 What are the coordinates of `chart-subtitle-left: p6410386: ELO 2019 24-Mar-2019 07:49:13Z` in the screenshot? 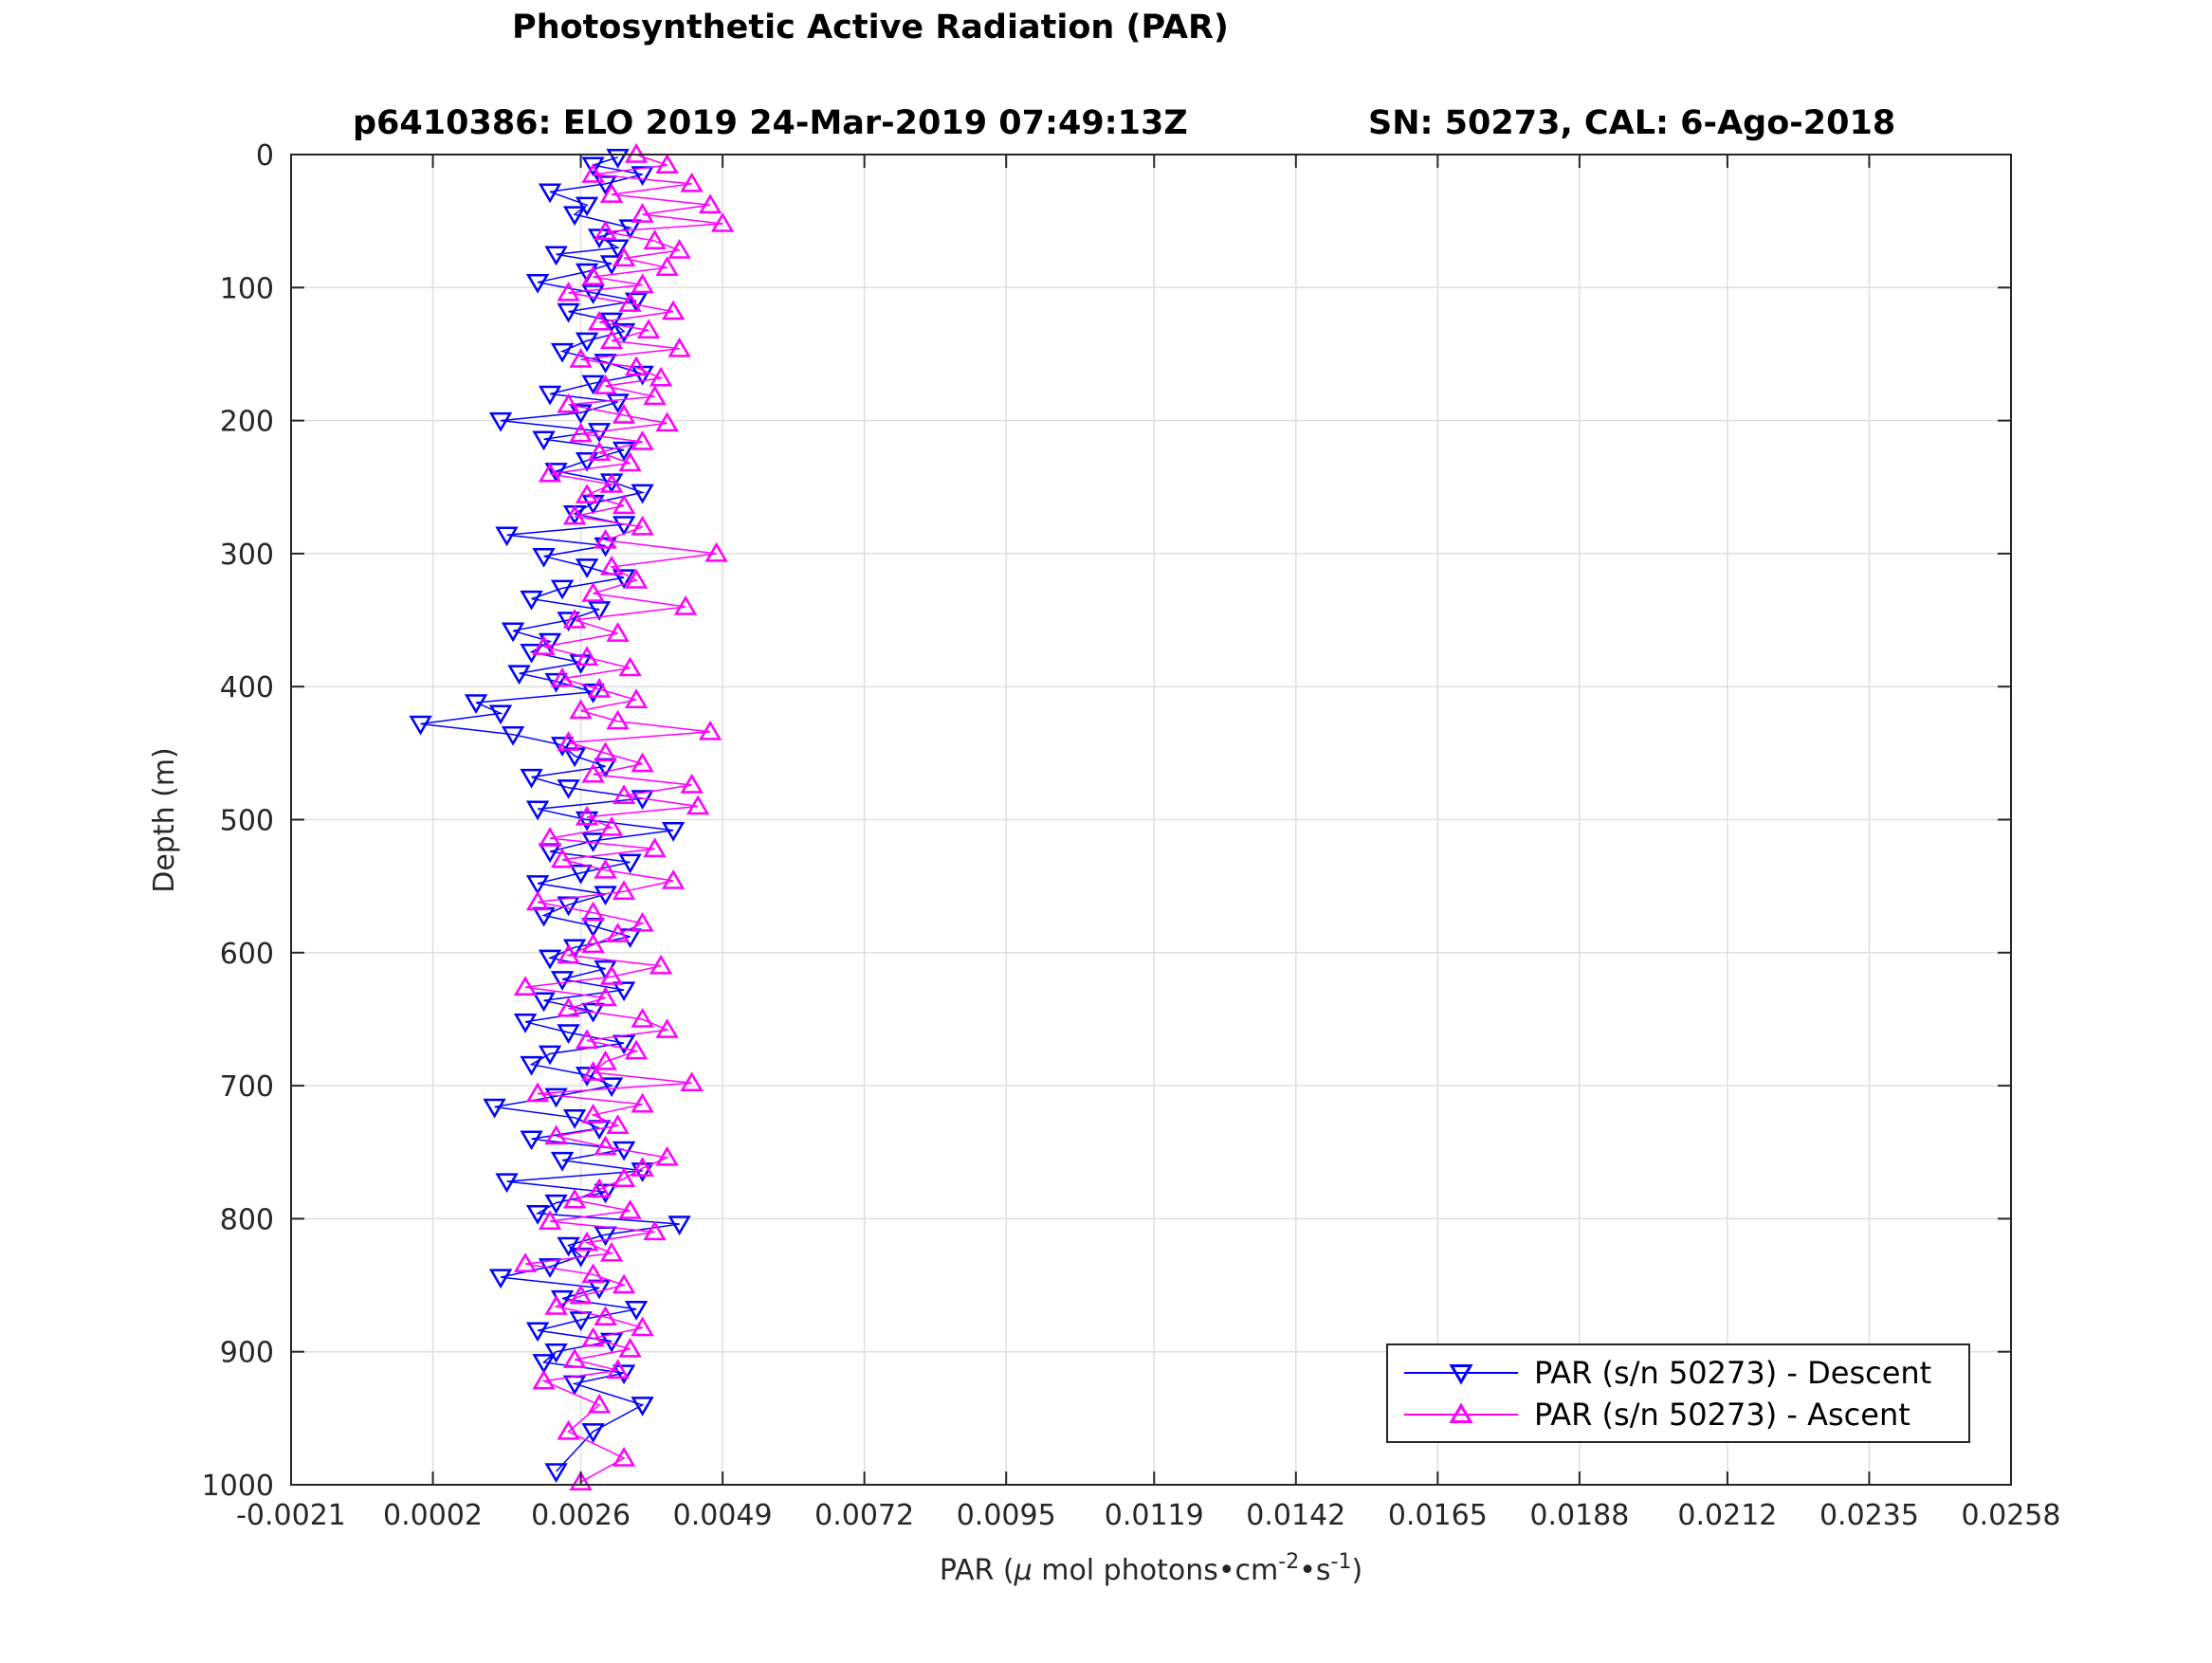 It's located at (770, 123).